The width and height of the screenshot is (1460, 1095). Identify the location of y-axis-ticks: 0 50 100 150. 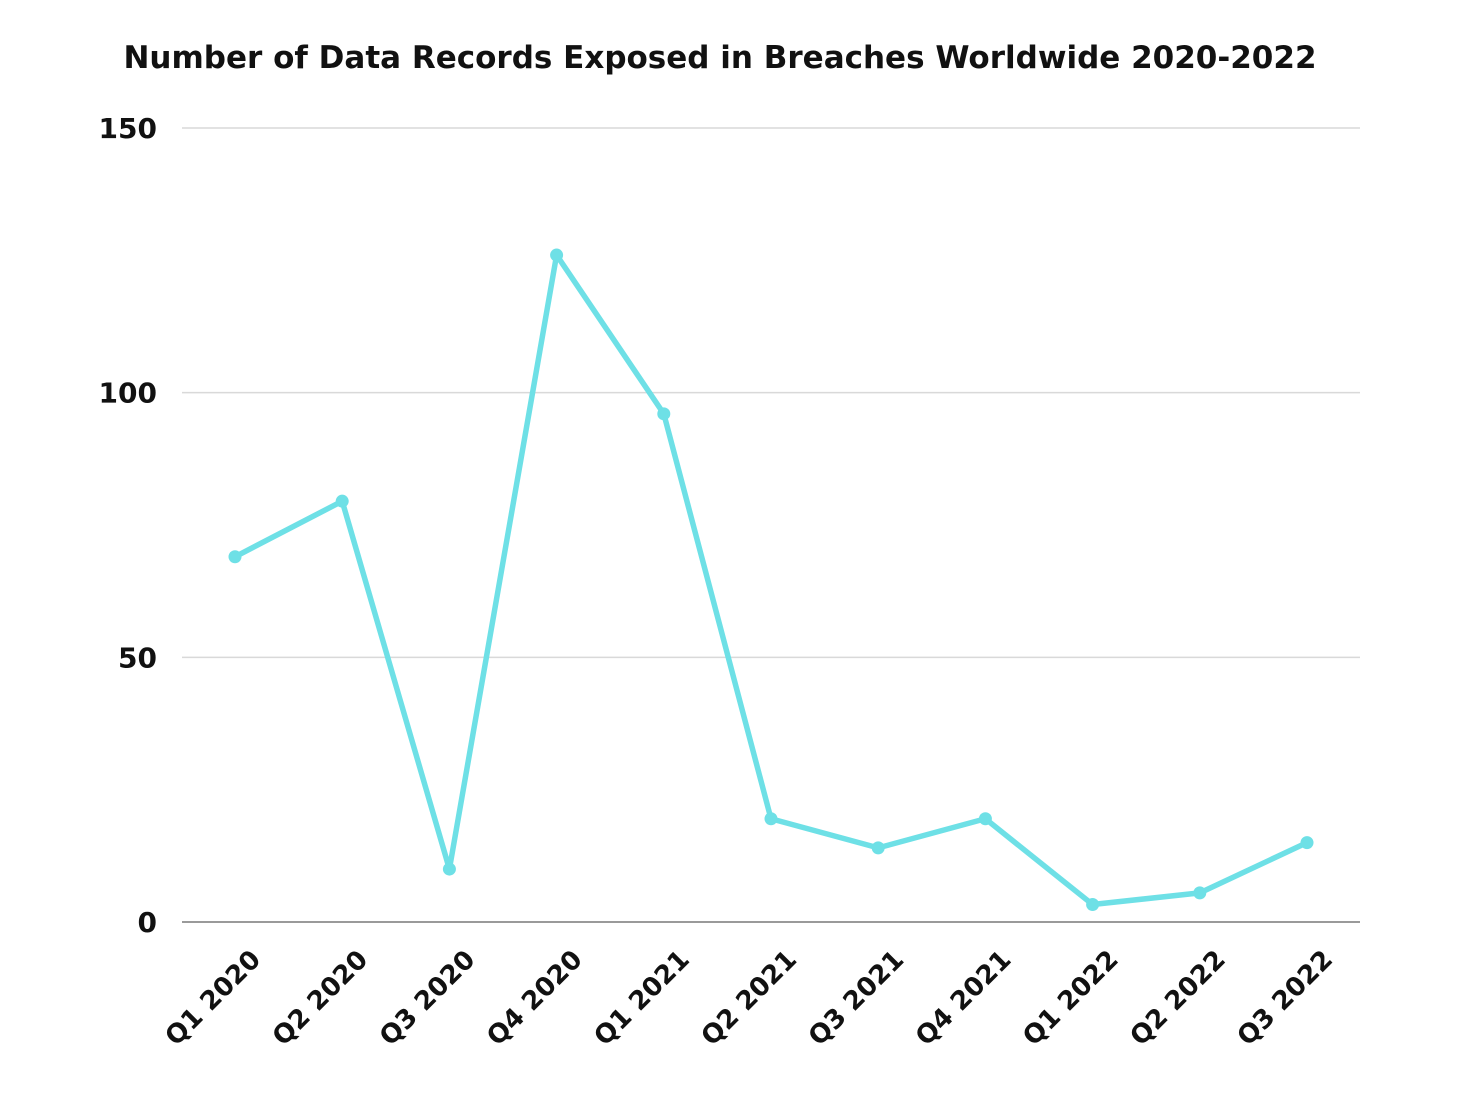
(128, 525).